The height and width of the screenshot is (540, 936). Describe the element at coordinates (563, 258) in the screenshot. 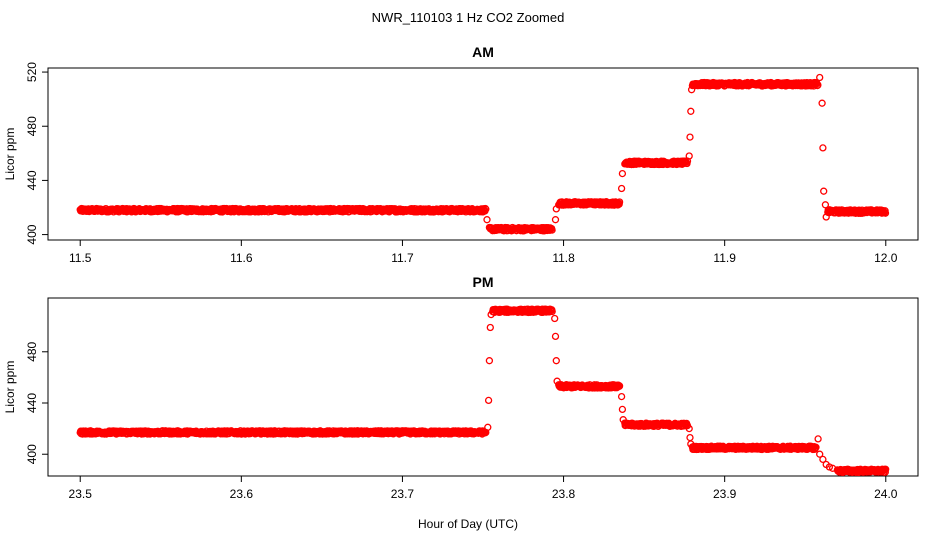

I see `x-tick-label: 11.8` at that location.